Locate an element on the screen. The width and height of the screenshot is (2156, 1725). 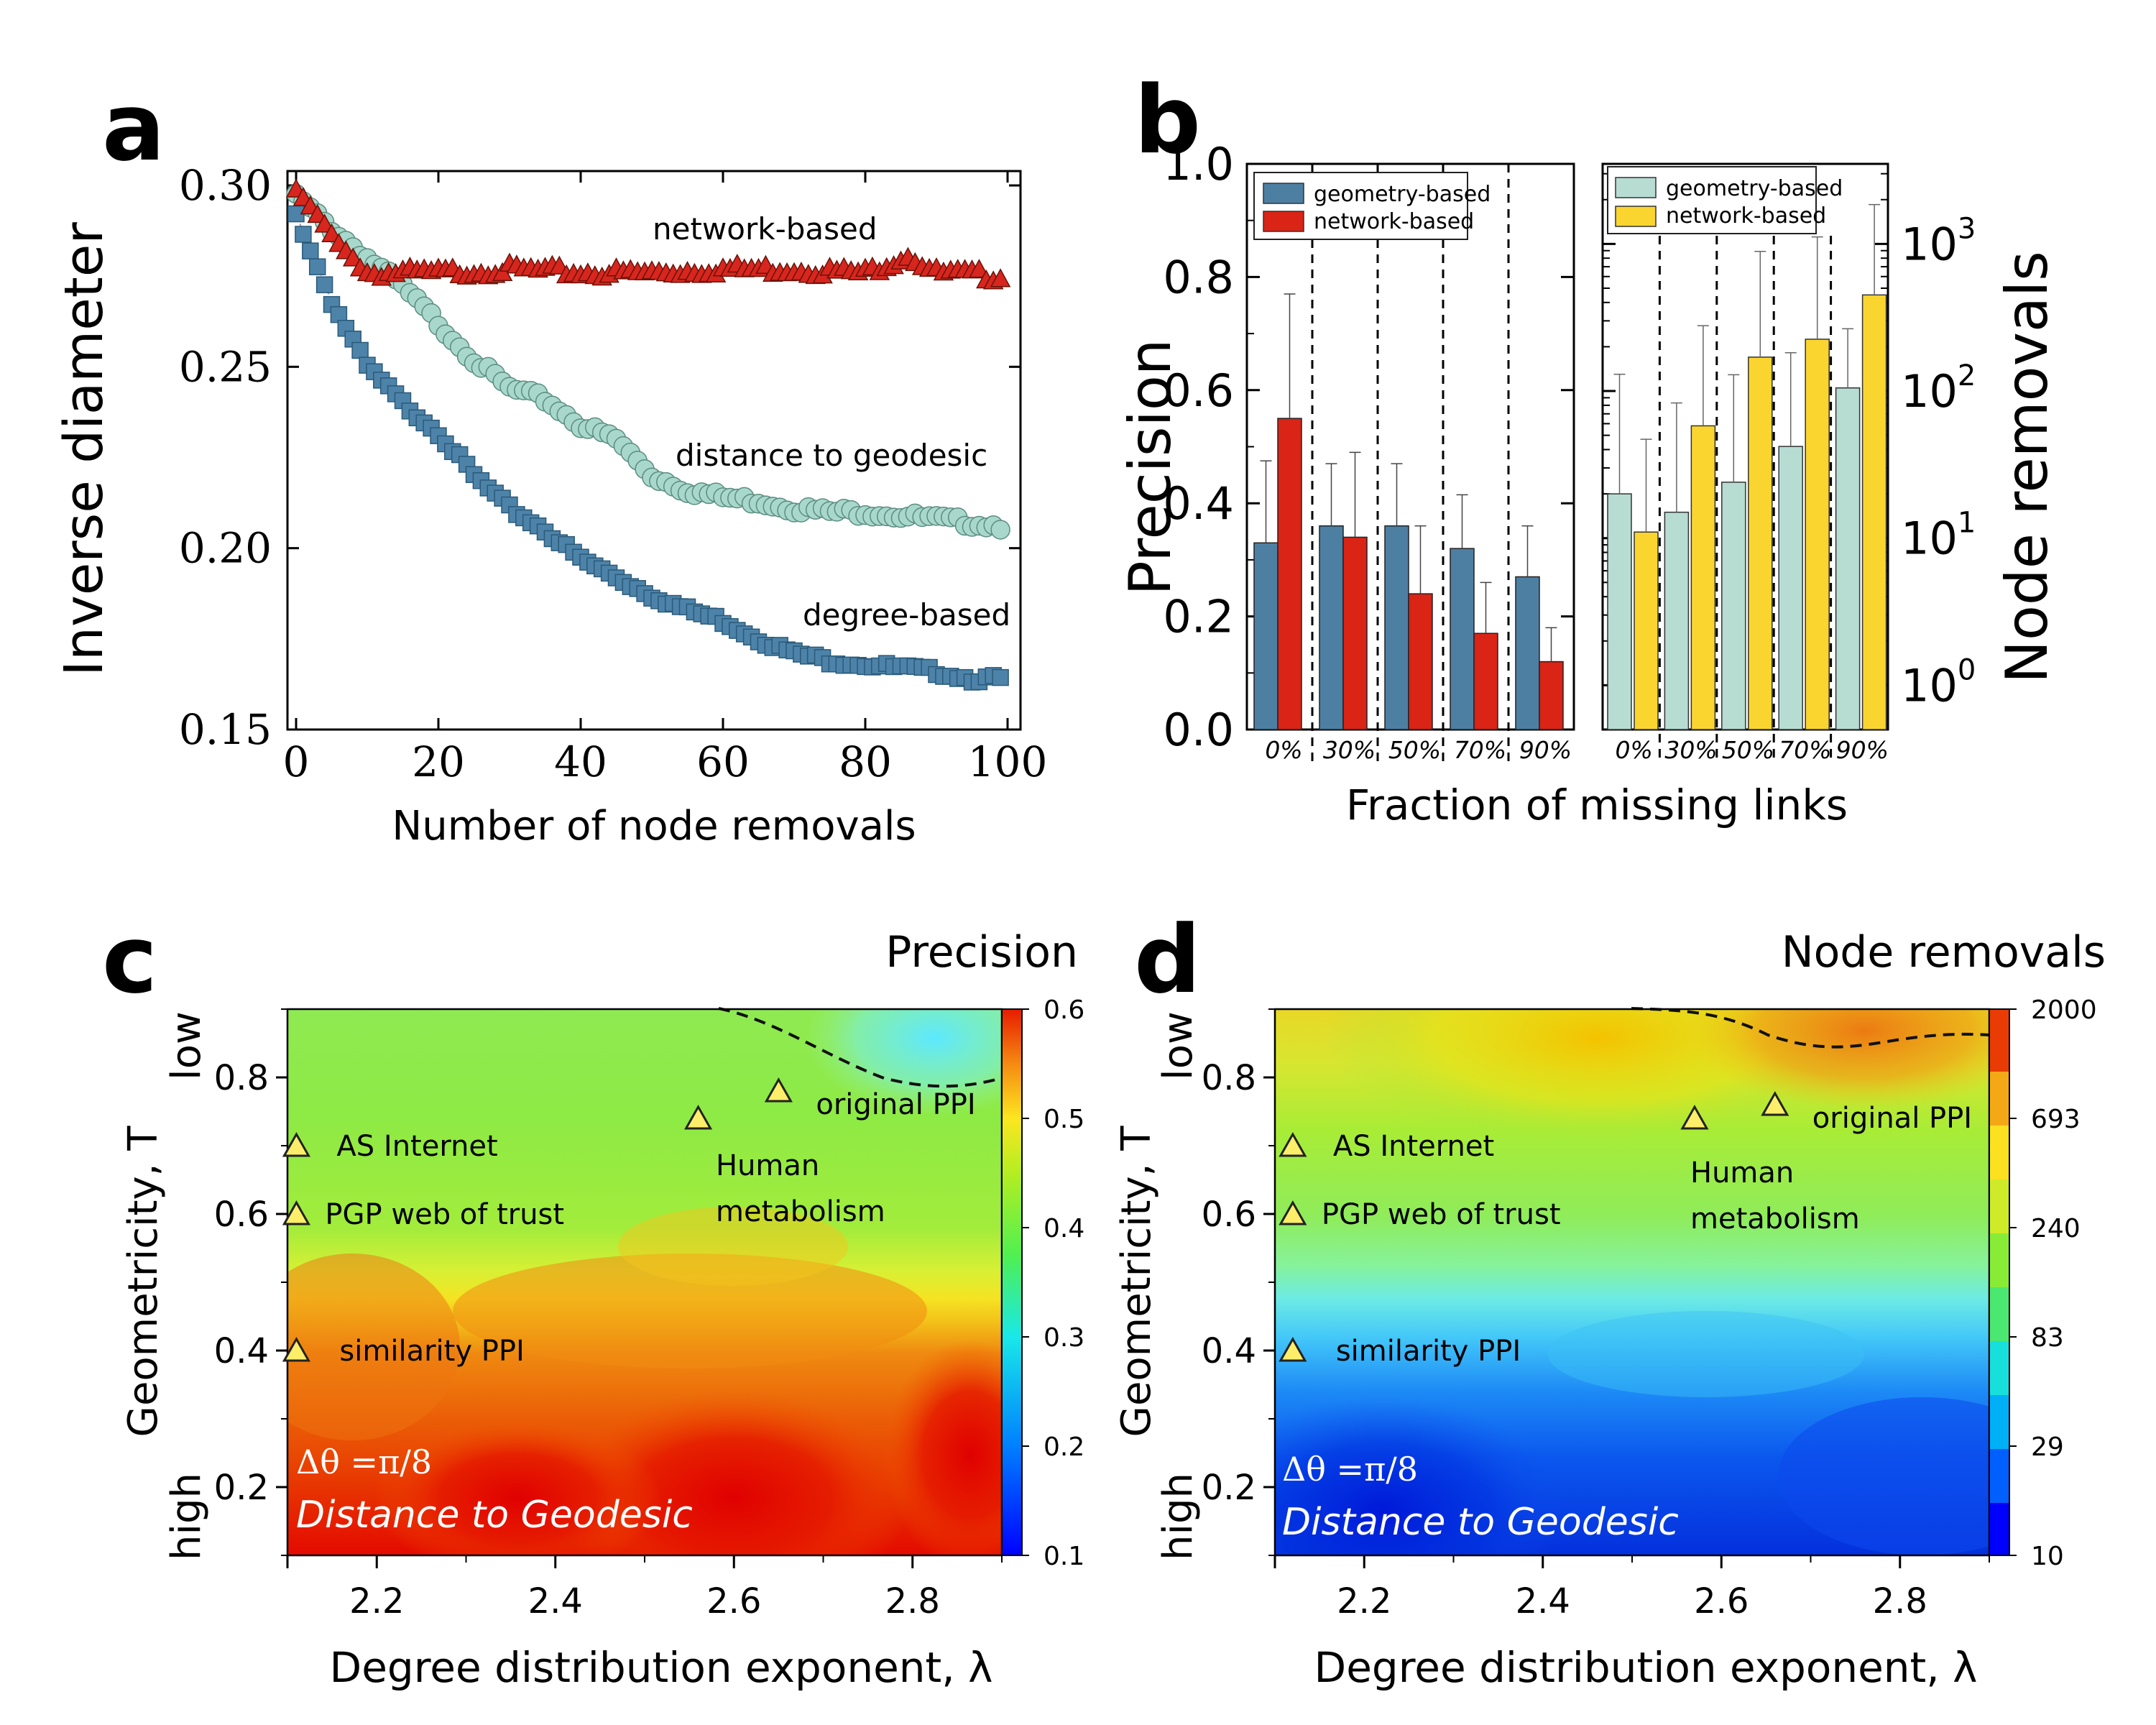
panel-c-title: Precision is located at coordinates (981, 952).